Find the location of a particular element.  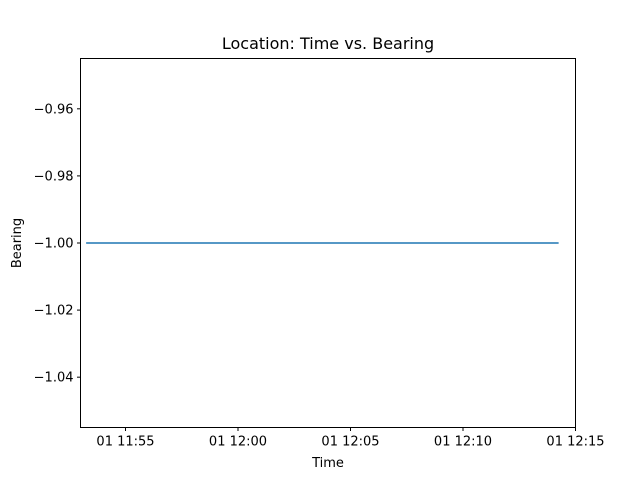

y-tick-label: −1.02 is located at coordinates (54, 311).